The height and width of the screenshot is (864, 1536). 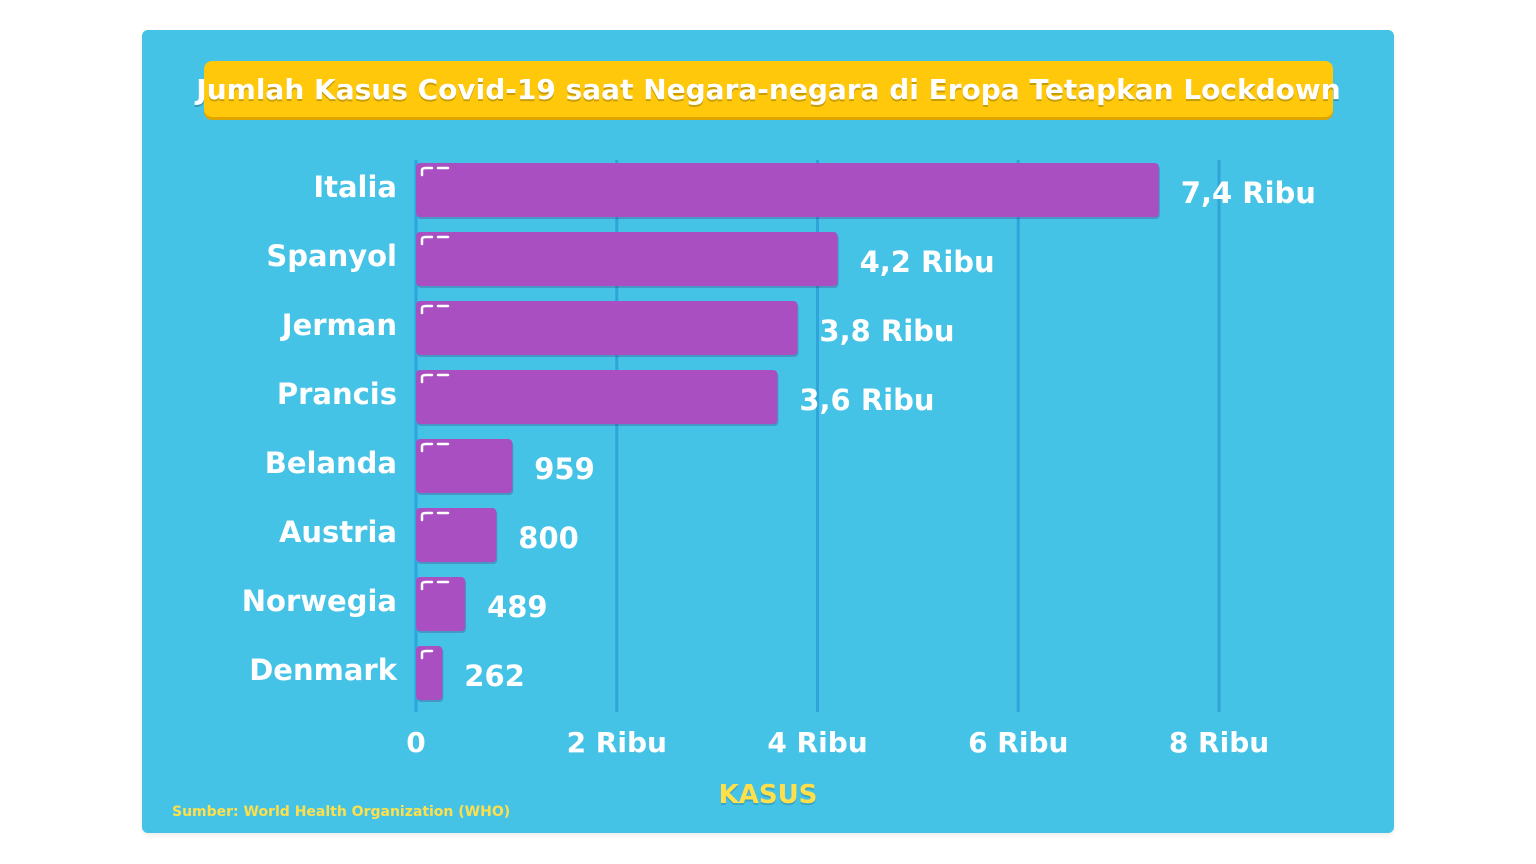 What do you see at coordinates (494, 676) in the screenshot?
I see `data-label: 262` at bounding box center [494, 676].